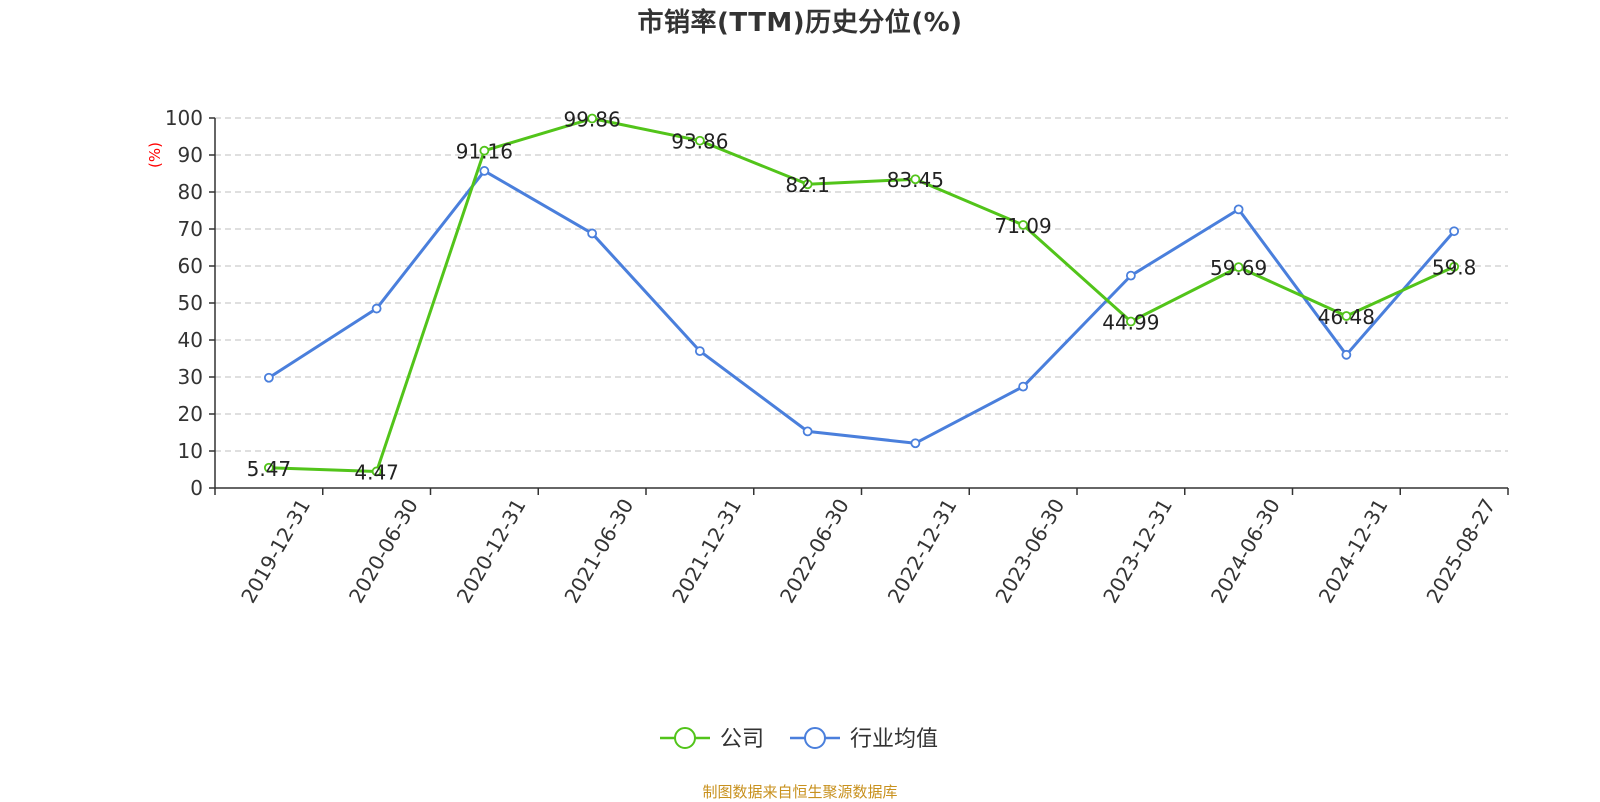 Image resolution: width=1600 pixels, height=802 pixels. Describe the element at coordinates (190, 340) in the screenshot. I see `y-tick-label: 40` at that location.